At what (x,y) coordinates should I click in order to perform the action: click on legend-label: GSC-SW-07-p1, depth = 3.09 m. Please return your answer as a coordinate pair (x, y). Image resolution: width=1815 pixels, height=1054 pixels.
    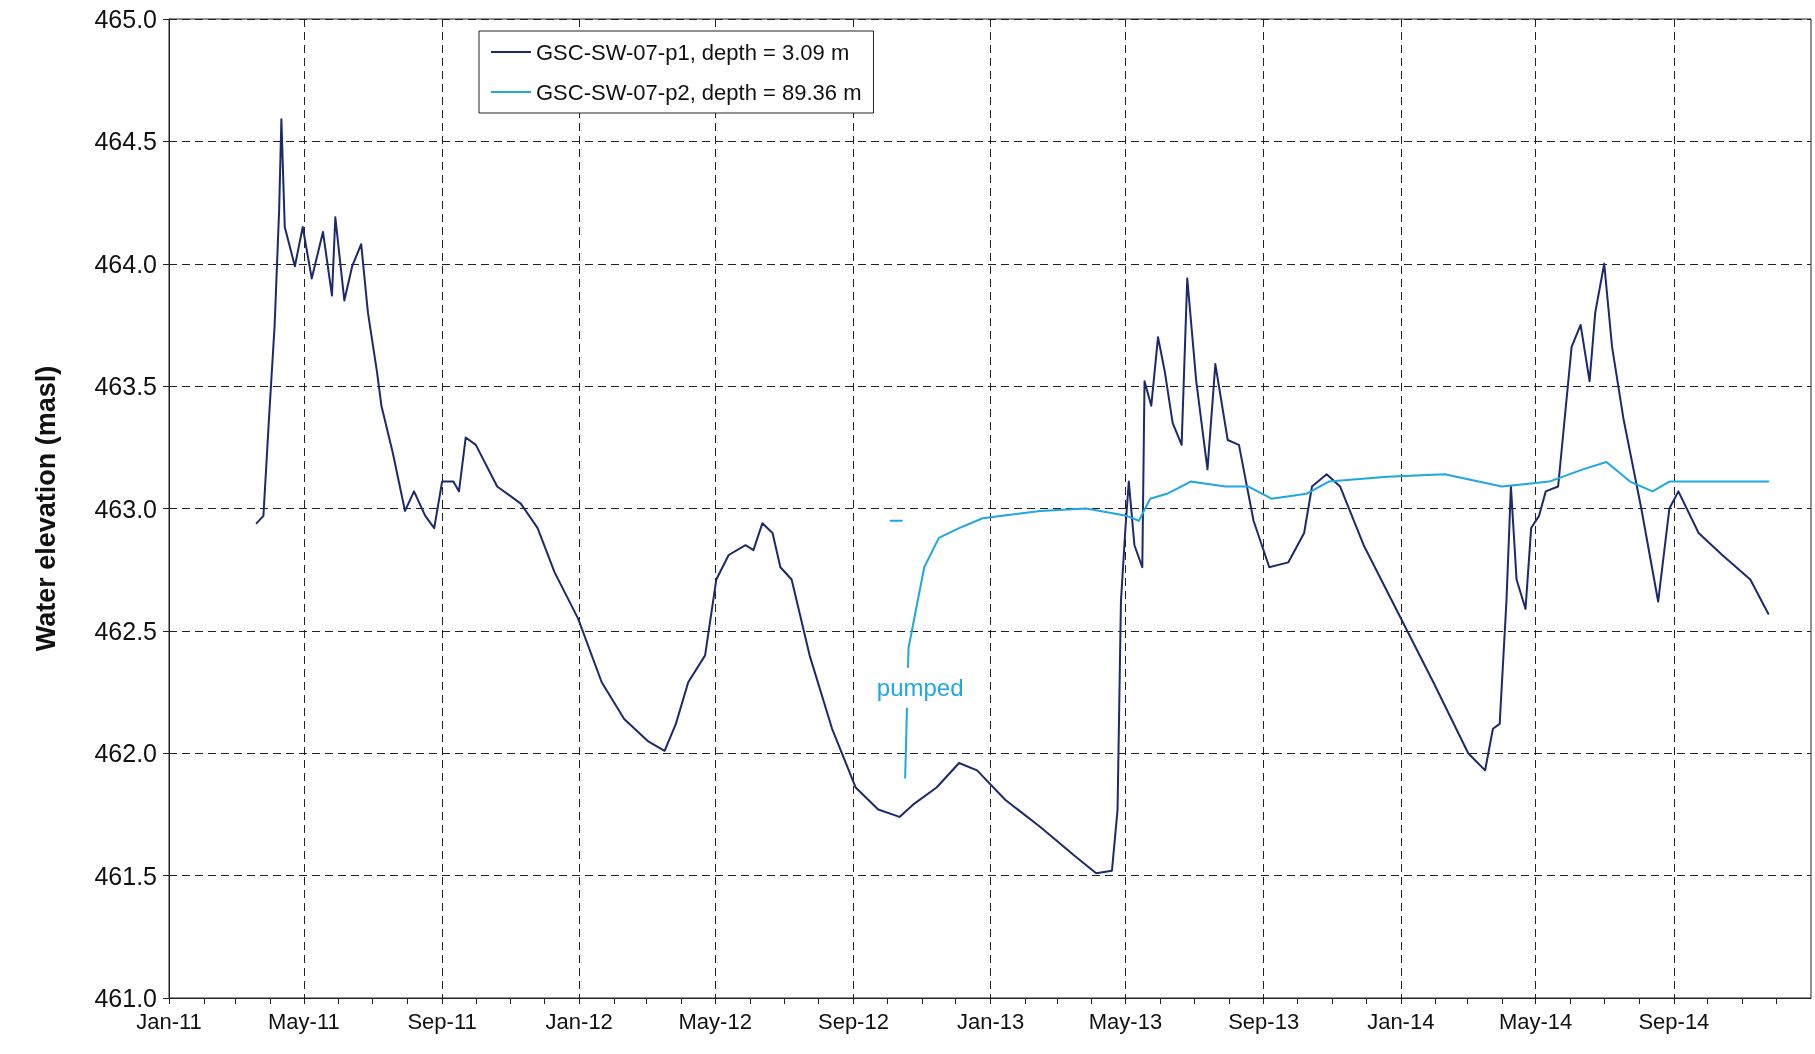
    Looking at the image, I should click on (693, 52).